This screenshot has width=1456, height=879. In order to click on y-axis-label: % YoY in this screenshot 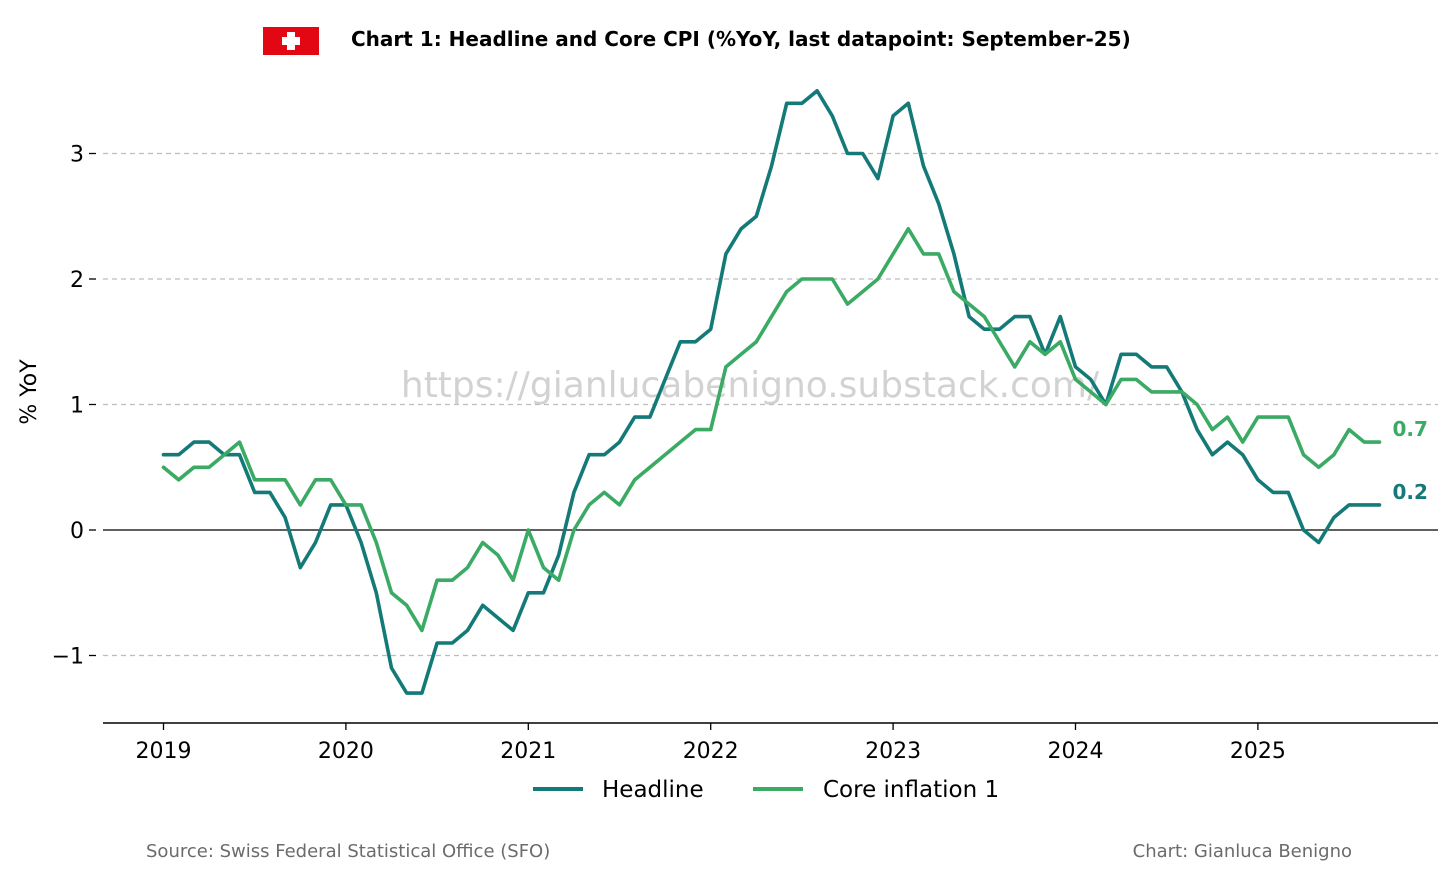, I will do `click(29, 392)`.